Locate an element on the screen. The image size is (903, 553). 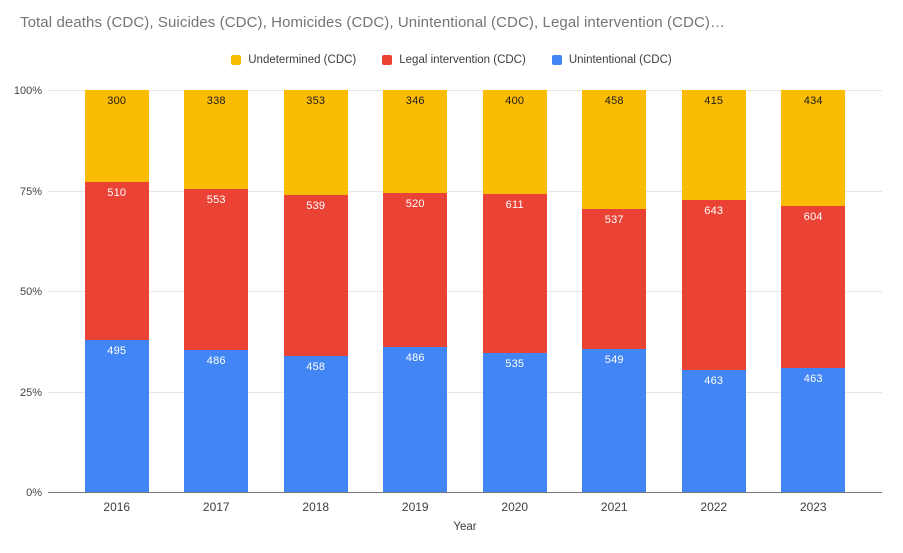
bar-value-label: 539 is located at coordinates (316, 206).